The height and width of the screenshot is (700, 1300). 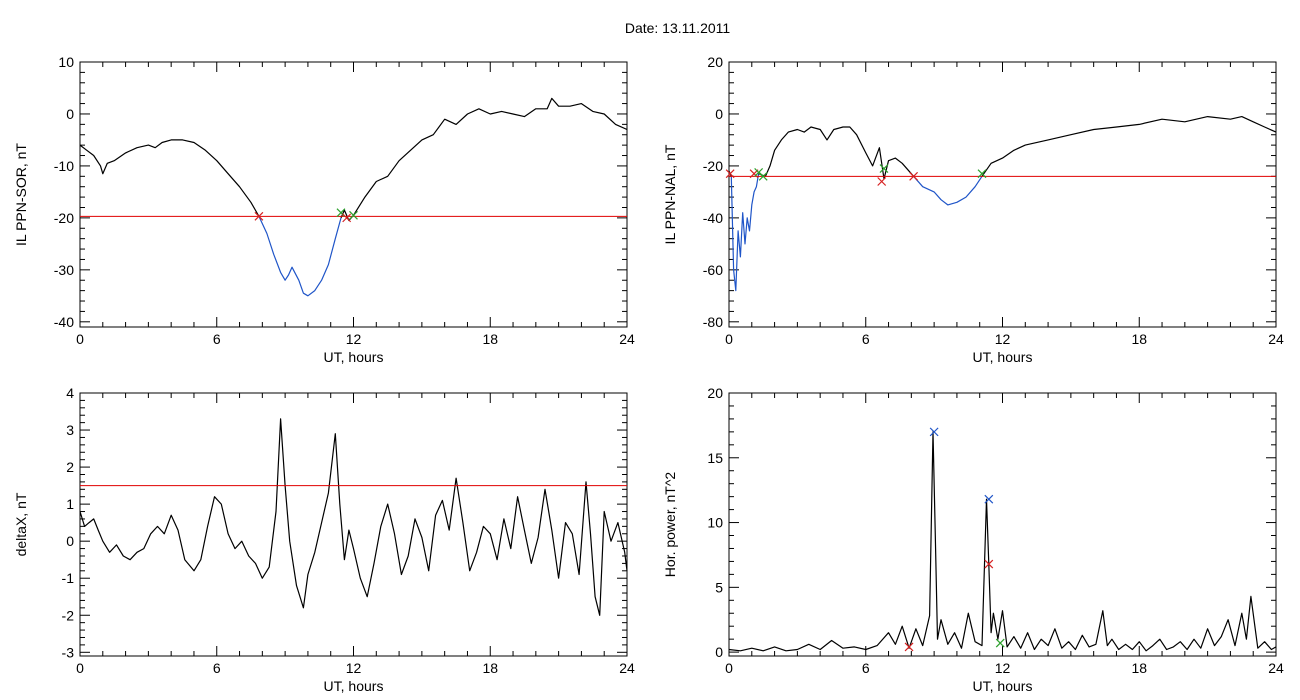 I want to click on y-axis-label: IL PPN-SOR, nT, so click(x=21, y=194).